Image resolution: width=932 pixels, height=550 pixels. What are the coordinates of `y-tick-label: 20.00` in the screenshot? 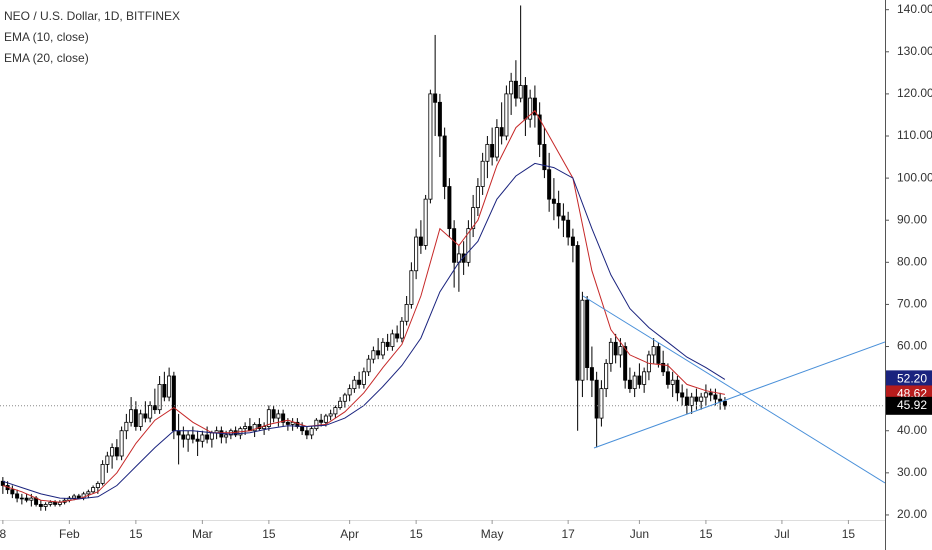 It's located at (912, 514).